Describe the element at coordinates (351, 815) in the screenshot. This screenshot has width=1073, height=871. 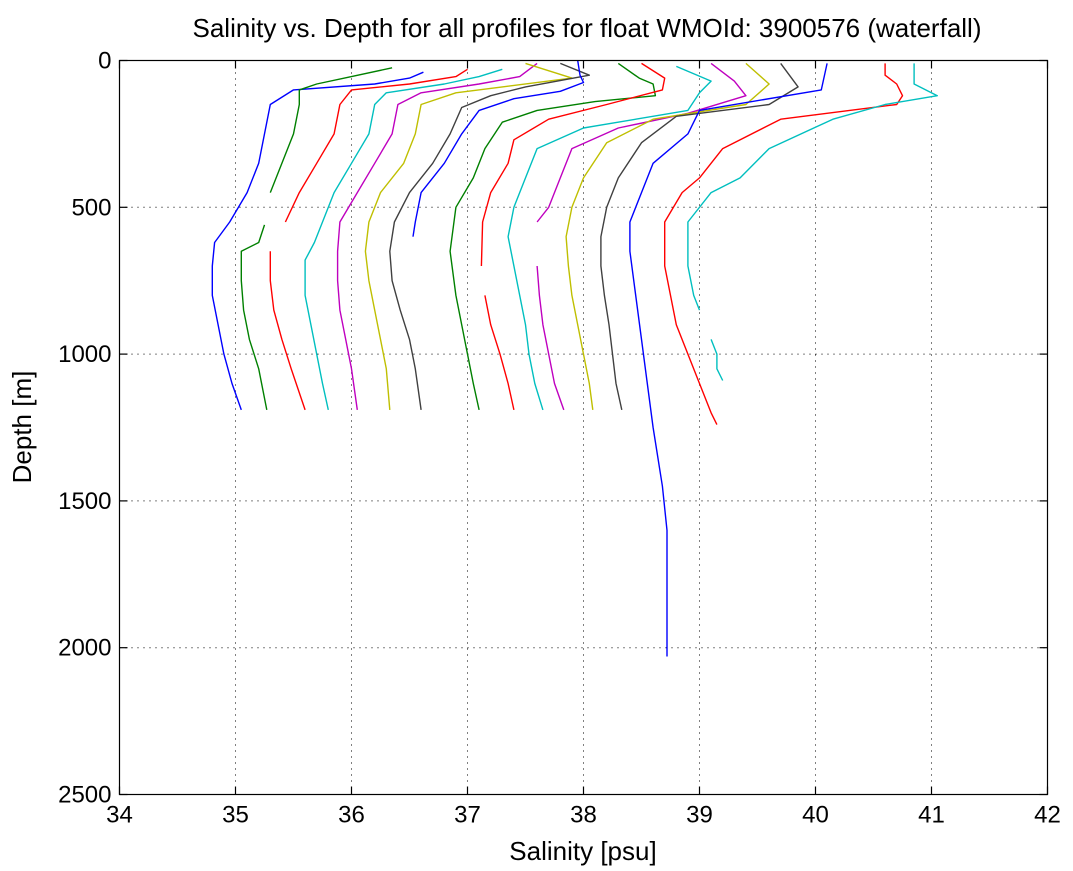
I see `x-tick-label: 36` at that location.